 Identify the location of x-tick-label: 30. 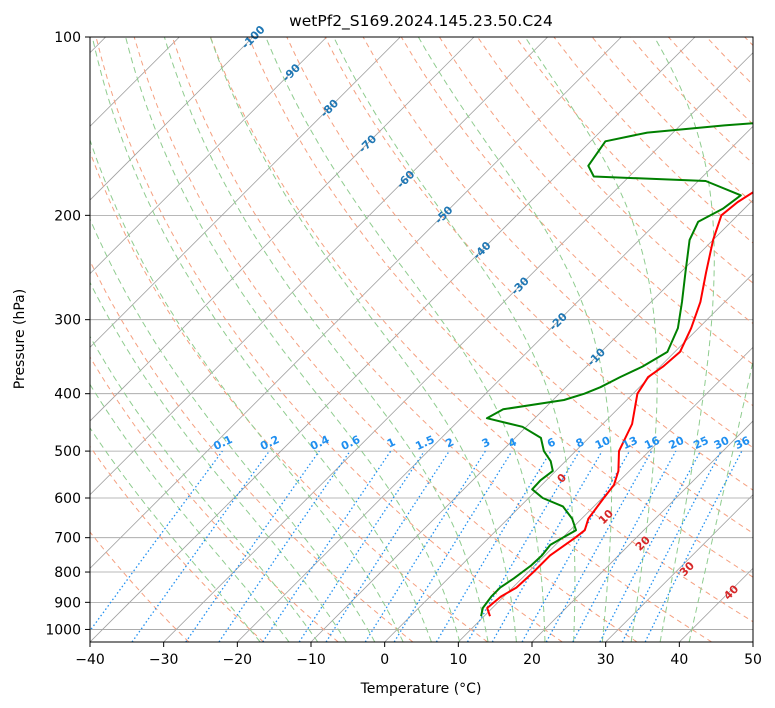
(606, 660).